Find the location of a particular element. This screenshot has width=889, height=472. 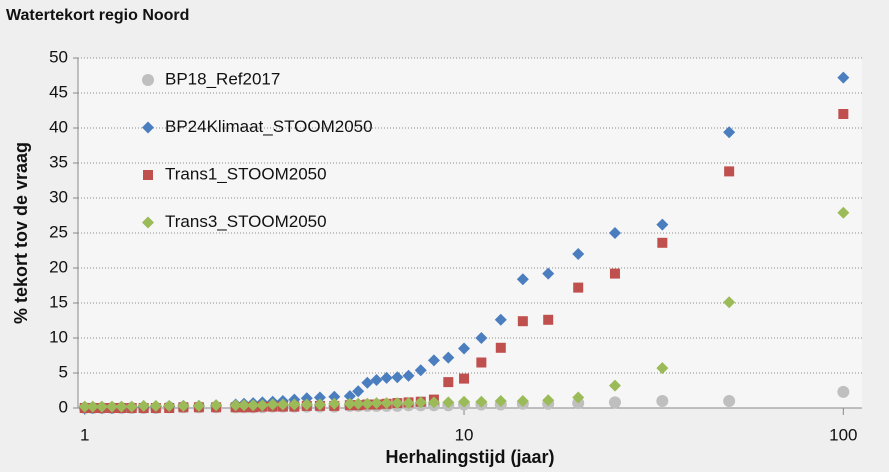

y-tick-label: 30 is located at coordinates (58, 196).